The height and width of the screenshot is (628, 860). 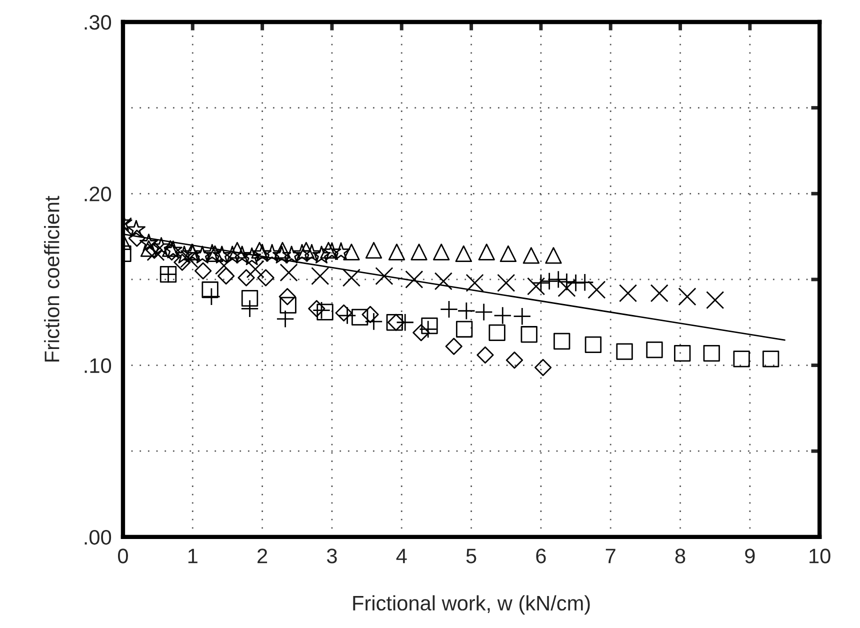 I want to click on x-tick-label: 5, so click(x=471, y=556).